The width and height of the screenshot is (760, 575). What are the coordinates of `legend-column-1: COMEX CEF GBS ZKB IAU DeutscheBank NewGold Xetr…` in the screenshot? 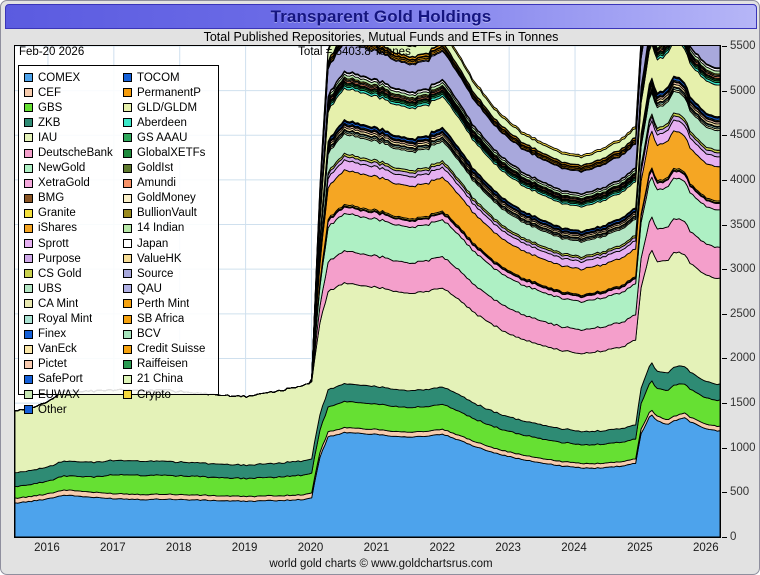 It's located at (74, 243).